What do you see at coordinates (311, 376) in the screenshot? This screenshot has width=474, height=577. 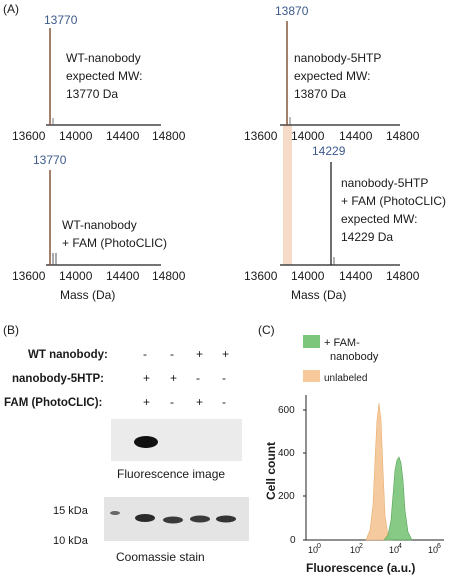 I see `legend-swatch-unlabeled` at bounding box center [311, 376].